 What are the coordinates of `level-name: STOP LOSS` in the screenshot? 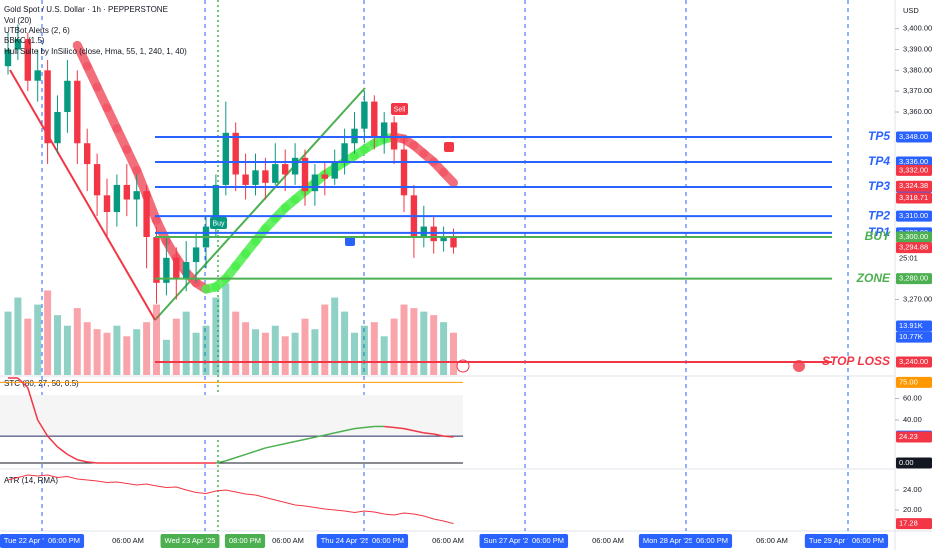 It's located at (856, 361).